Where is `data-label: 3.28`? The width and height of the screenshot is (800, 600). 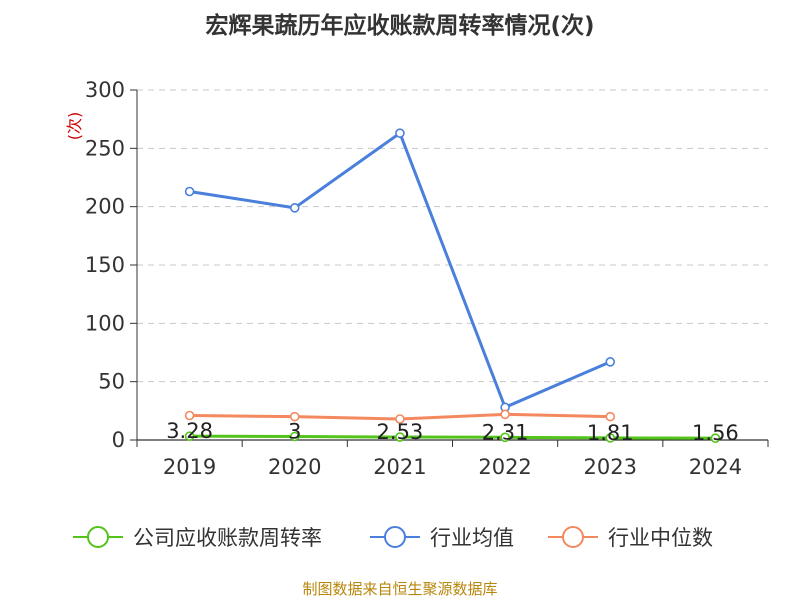
data-label: 3.28 is located at coordinates (189, 431).